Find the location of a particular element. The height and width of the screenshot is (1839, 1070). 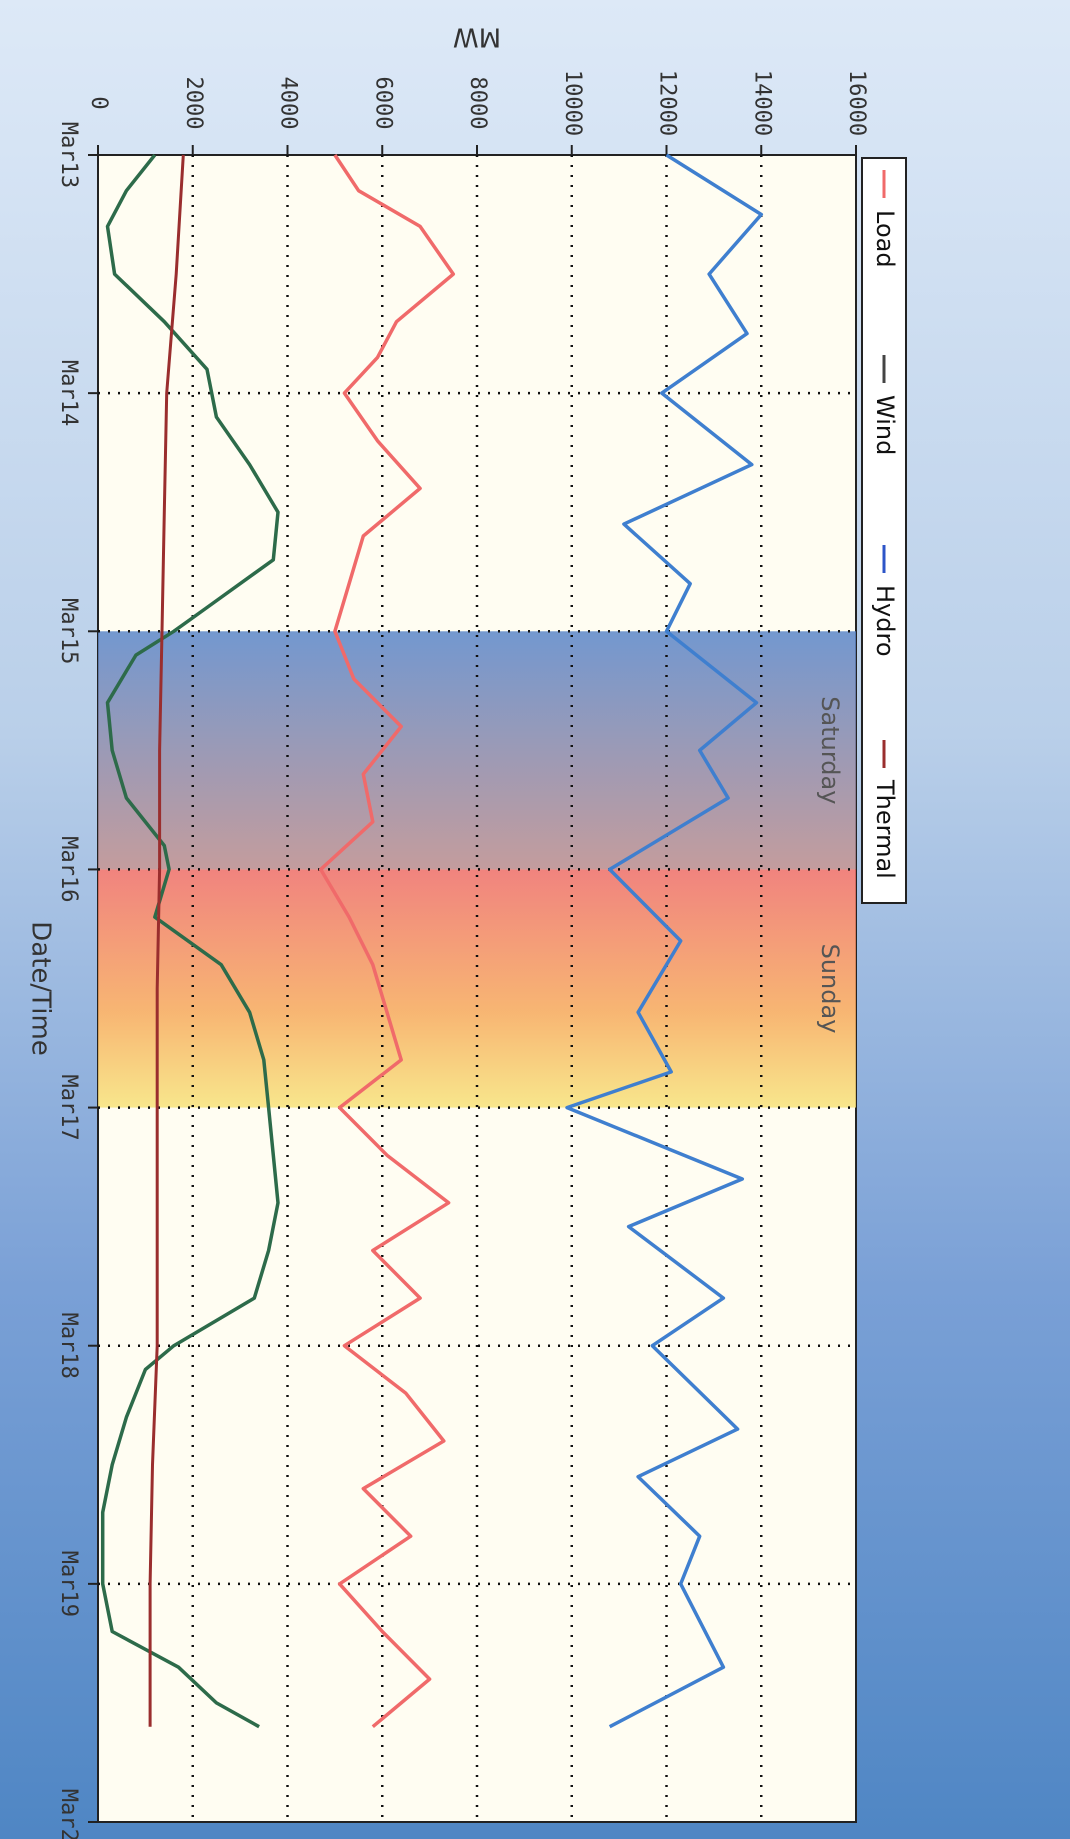

x-tick-label: Mar14 is located at coordinates (68, 393).